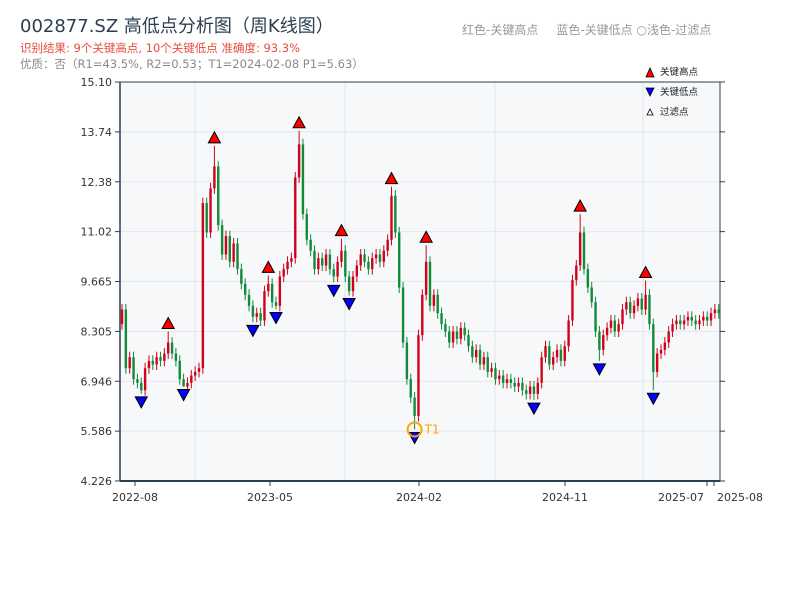  What do you see at coordinates (679, 72) in the screenshot?
I see `legend-label: 关键高点` at bounding box center [679, 72].